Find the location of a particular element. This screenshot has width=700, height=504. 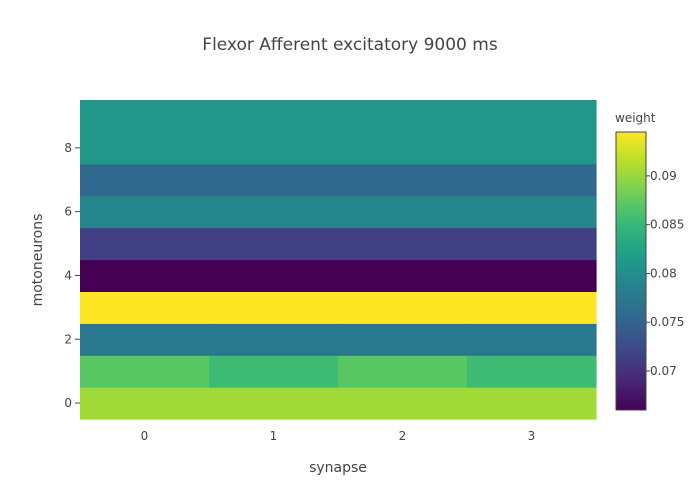

colorbar-tick-label: 0.09 is located at coordinates (663, 176).